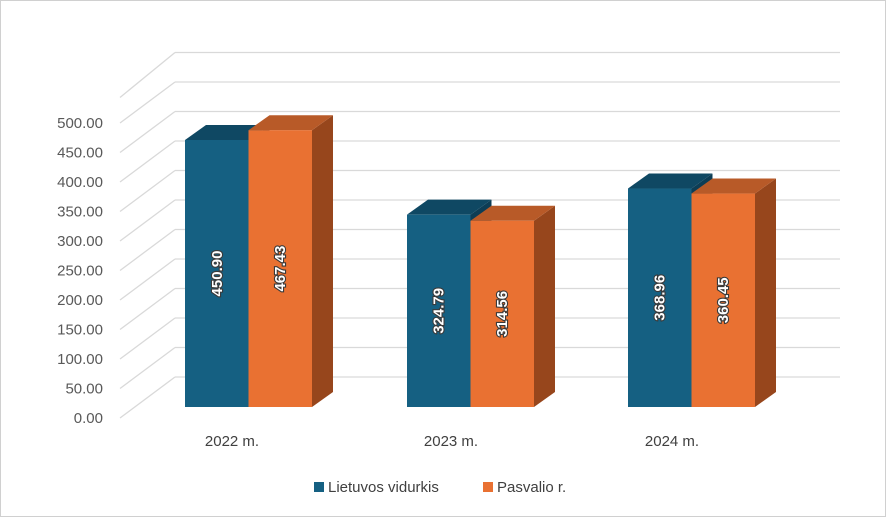 The width and height of the screenshot is (886, 517). Describe the element at coordinates (84, 389) in the screenshot. I see `y-tick-label: 50.00` at that location.